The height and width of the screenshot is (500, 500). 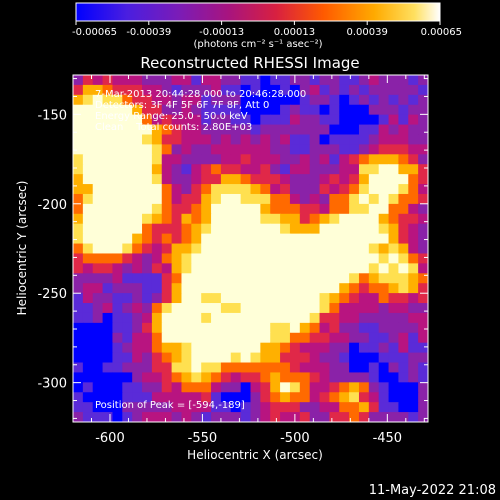 I want to click on x-tick-label: -450, so click(x=388, y=438).